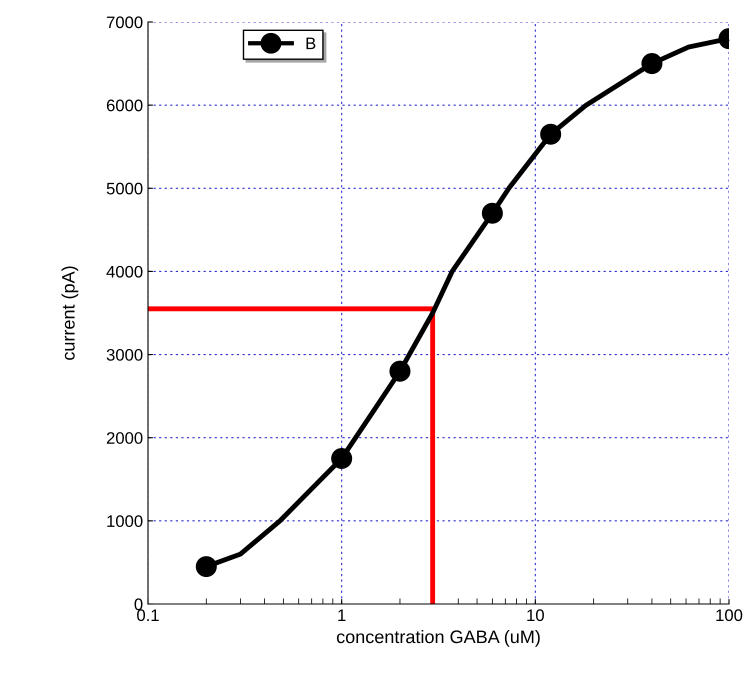 This screenshot has width=749, height=681. What do you see at coordinates (124, 521) in the screenshot?
I see `y-tick-label: 1000` at bounding box center [124, 521].